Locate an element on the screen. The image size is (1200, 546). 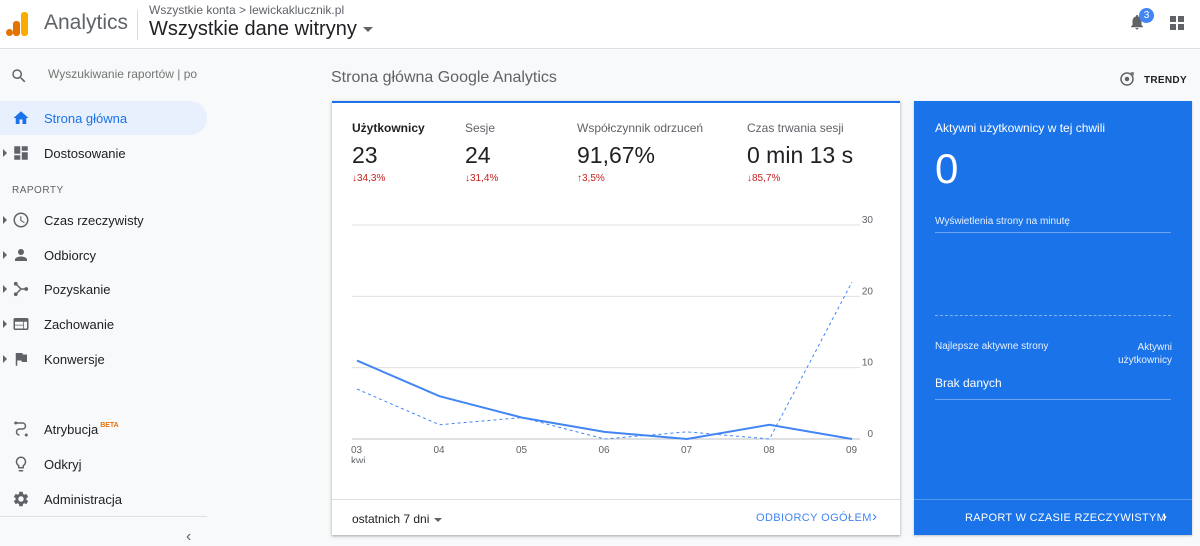
trends-label: TRENDY is located at coordinates (1165, 80).